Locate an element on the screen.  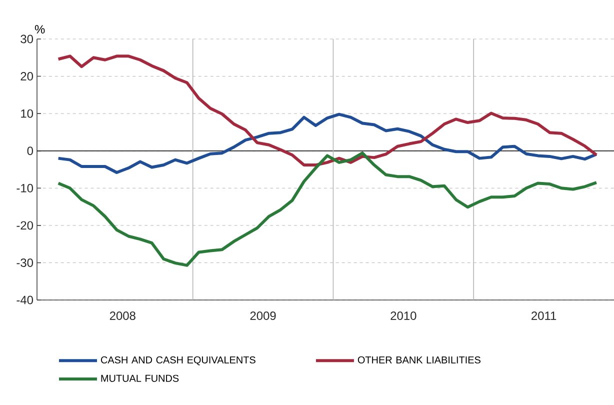
x-tick-label: 2009 is located at coordinates (263, 316).